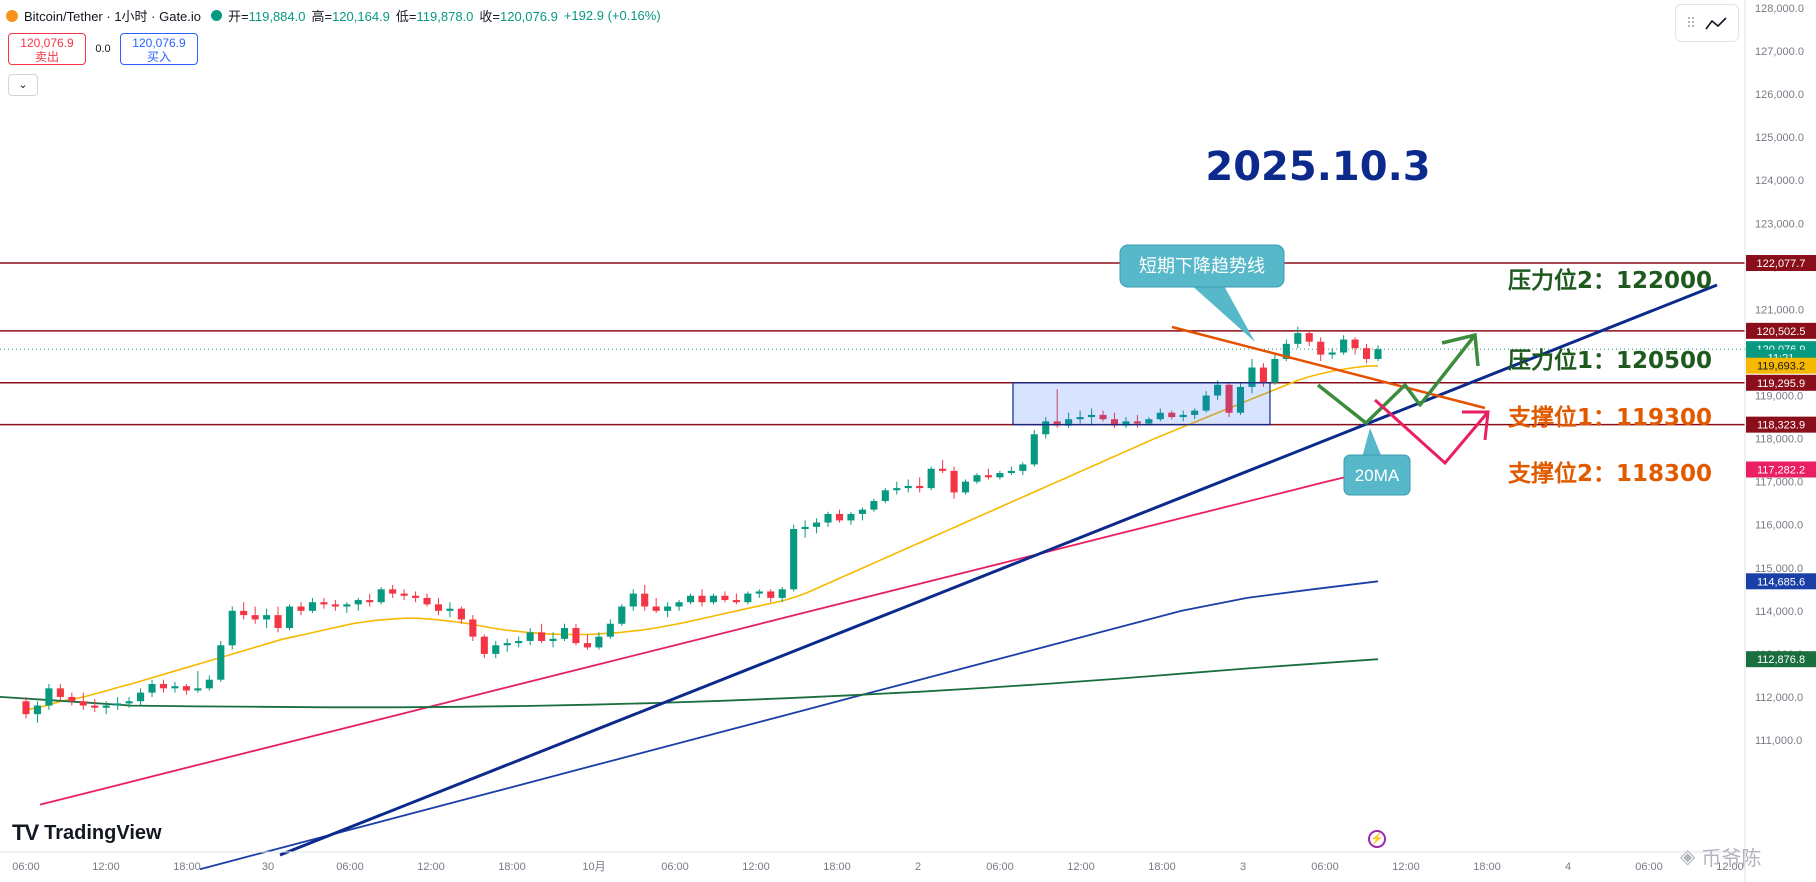  What do you see at coordinates (1779, 569) in the screenshot?
I see `price-tick-label: 115,000.0` at bounding box center [1779, 569].